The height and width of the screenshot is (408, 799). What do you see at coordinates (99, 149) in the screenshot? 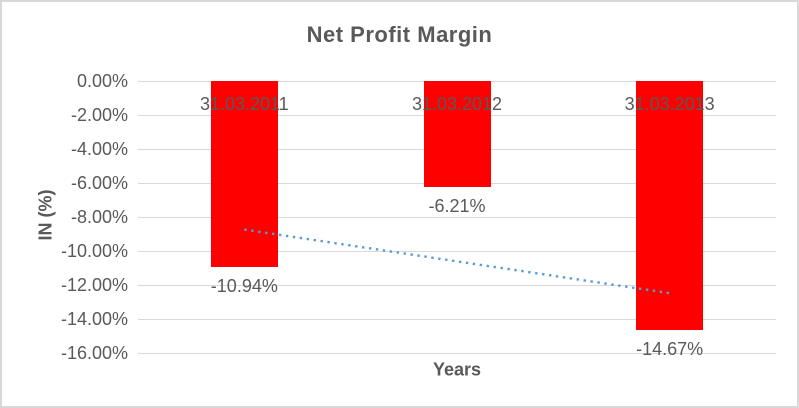
I see `y-tick-label: -4.00%` at bounding box center [99, 149].